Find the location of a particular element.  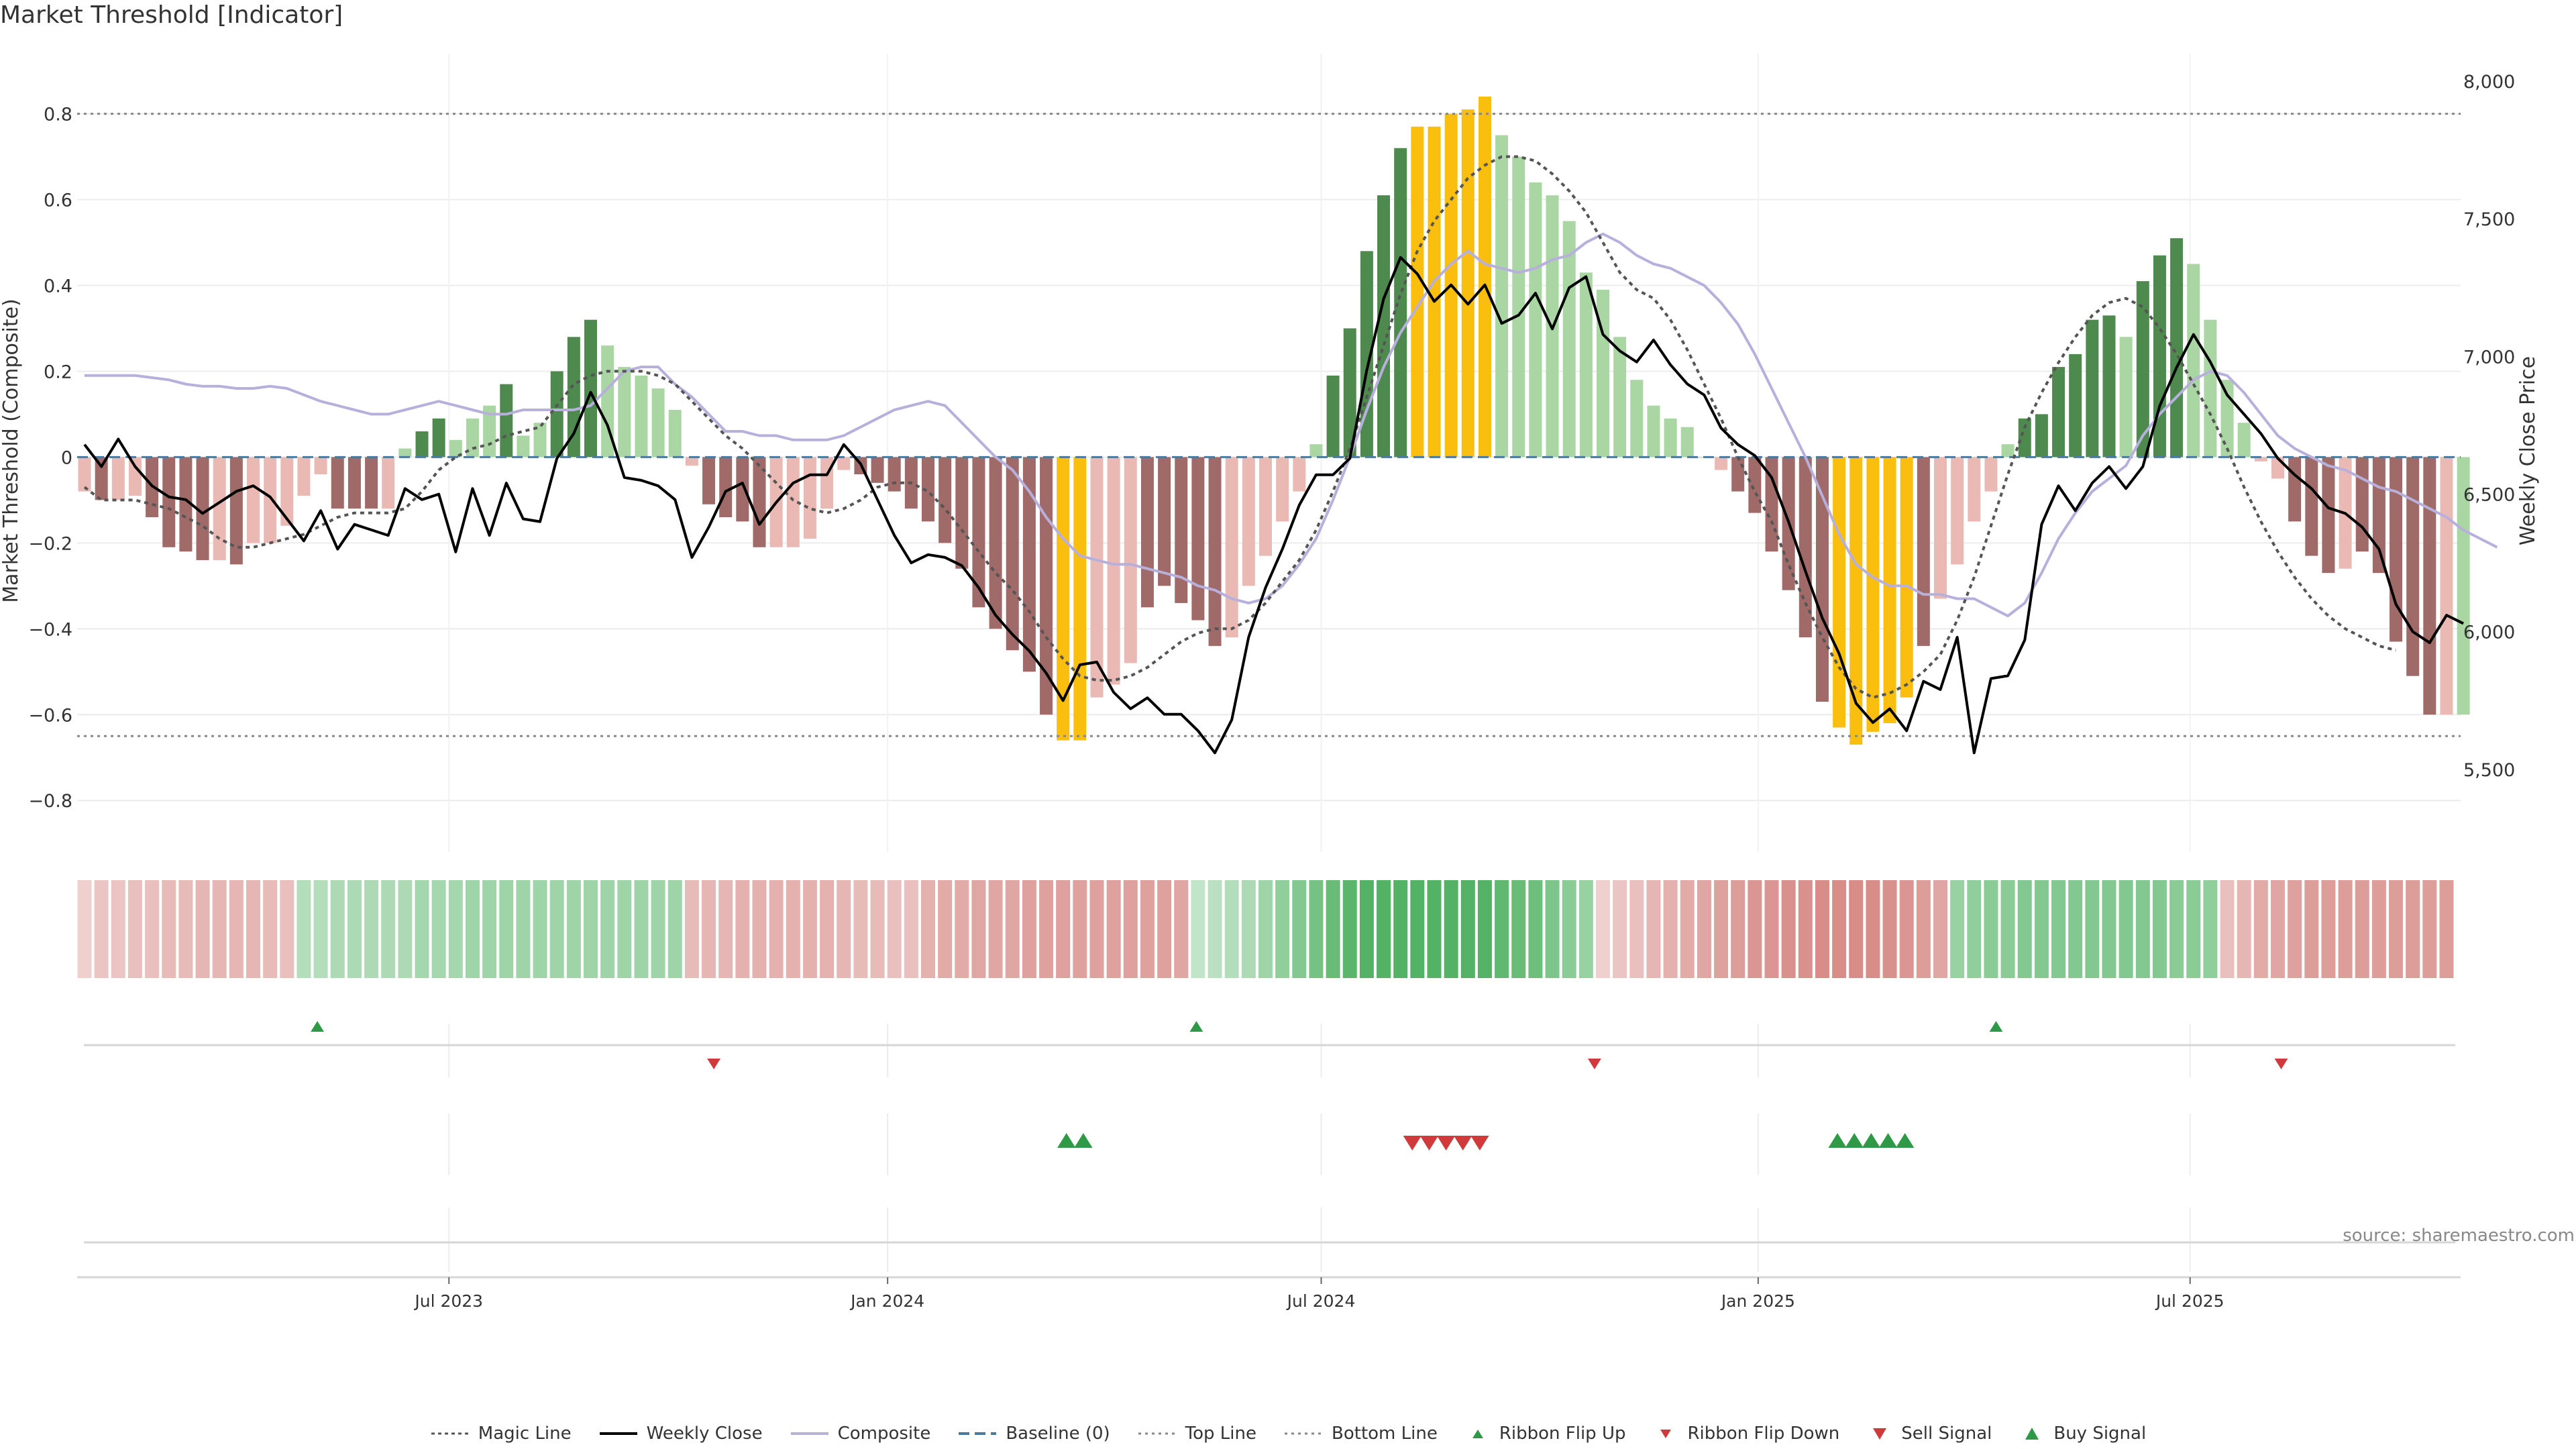

x-tick-label: Jul 2024 is located at coordinates (1321, 1301).